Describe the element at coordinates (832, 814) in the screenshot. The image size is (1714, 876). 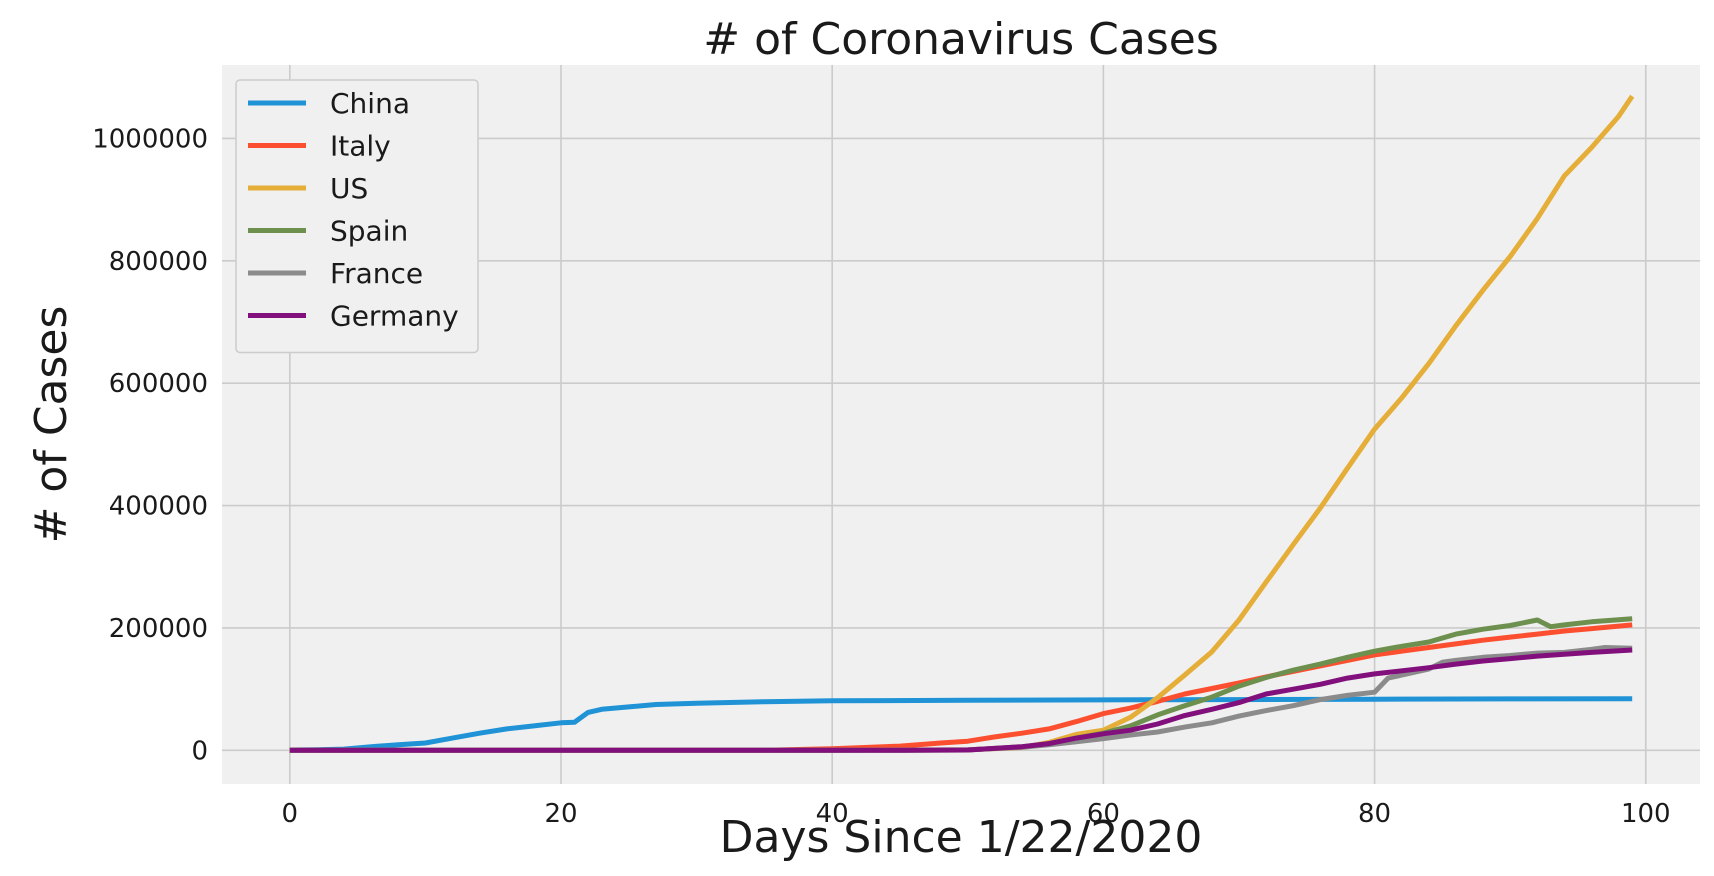
I see `x-tick-label: 40` at that location.